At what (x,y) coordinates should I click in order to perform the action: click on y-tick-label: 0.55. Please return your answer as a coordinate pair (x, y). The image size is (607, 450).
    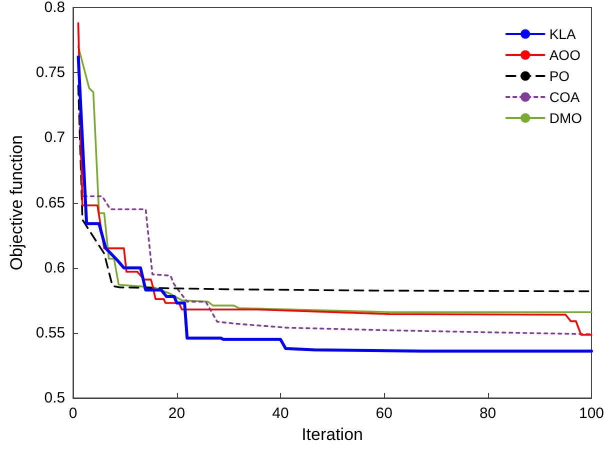
    Looking at the image, I should click on (51, 333).